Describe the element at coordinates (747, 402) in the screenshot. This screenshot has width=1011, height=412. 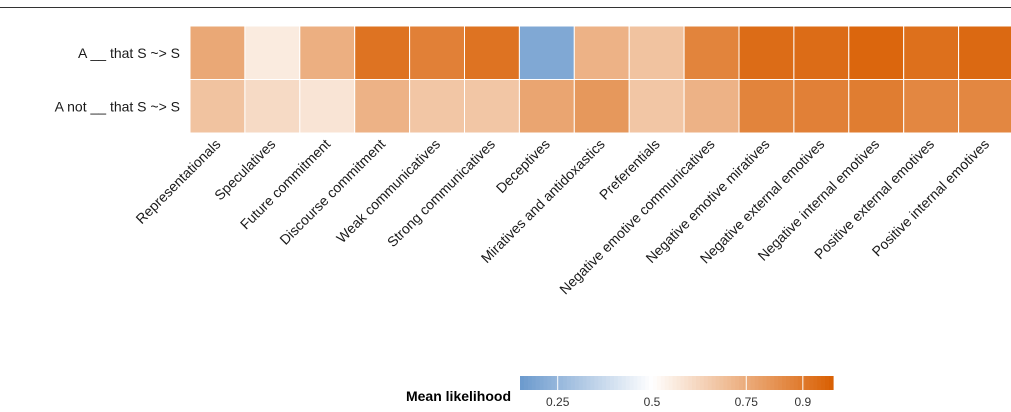
I see `legend-tick-label: 0.75` at that location.